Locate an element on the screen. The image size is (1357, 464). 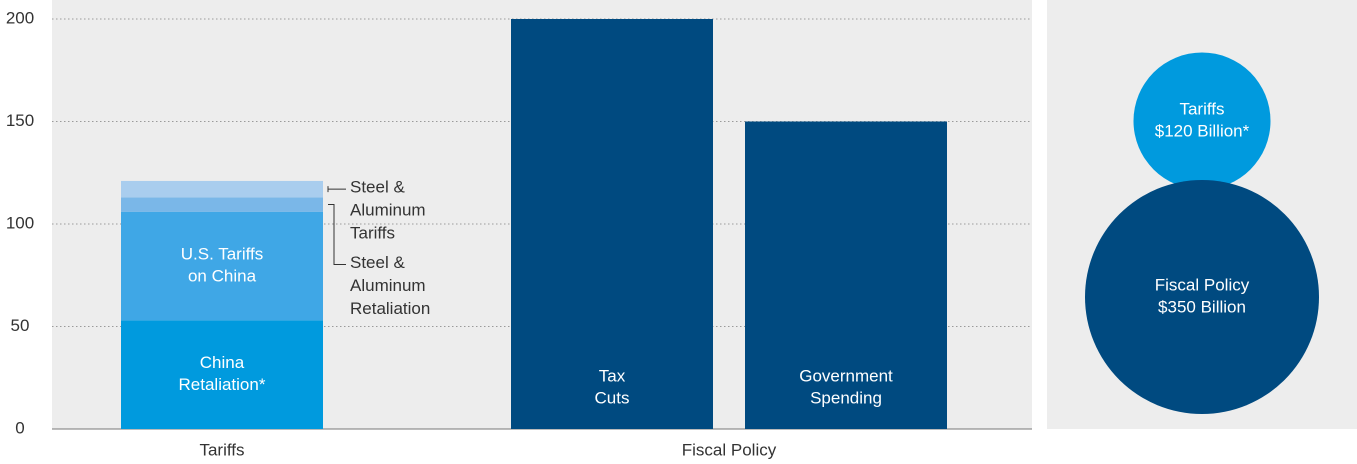
bubble-label-fiscal-policy-bubble: Fiscal Policy $350 Billion is located at coordinates (1202, 295).